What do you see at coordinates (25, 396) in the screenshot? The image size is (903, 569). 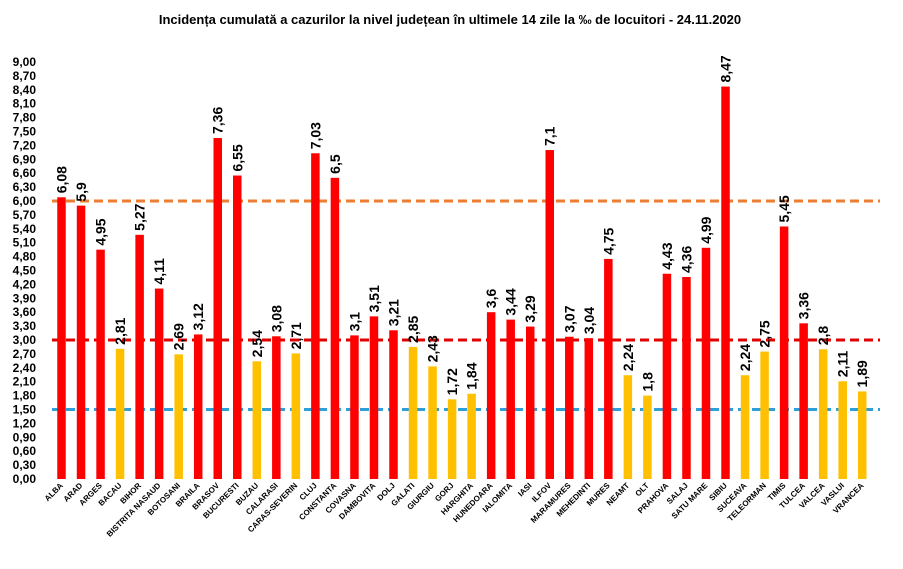 I see `y-tick-label: 1,80` at bounding box center [25, 396].